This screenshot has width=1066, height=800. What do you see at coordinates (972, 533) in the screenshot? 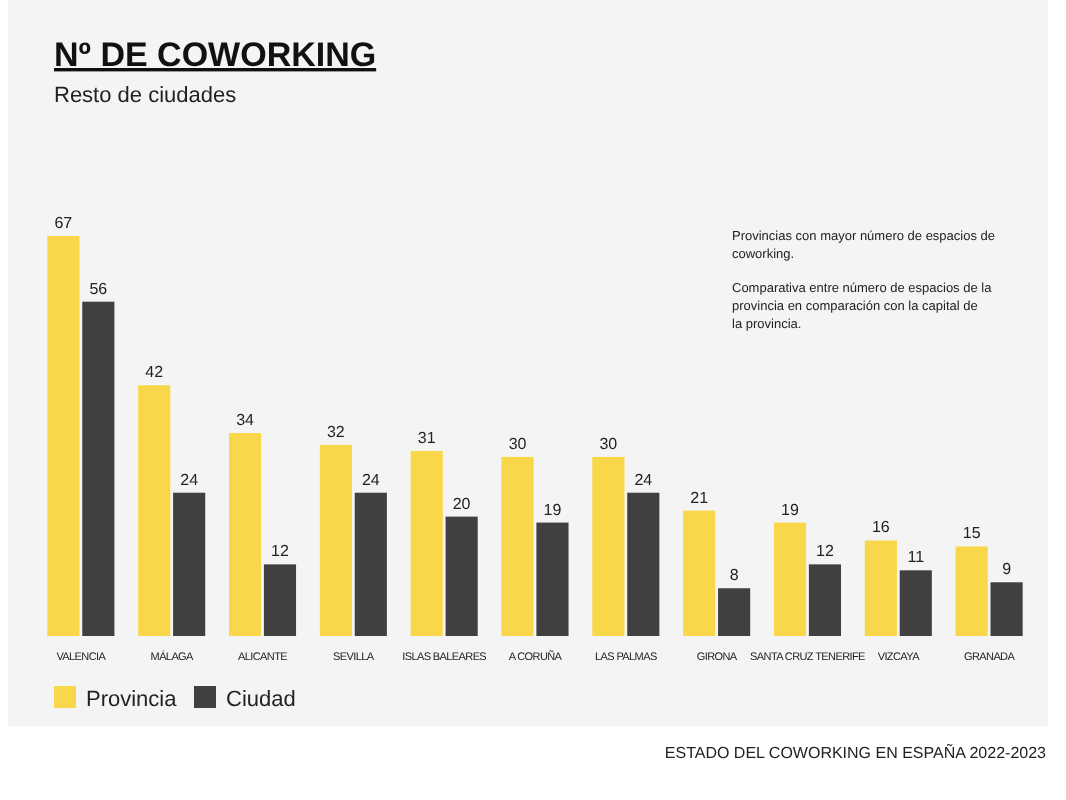
I see `data-label: 15` at bounding box center [972, 533].